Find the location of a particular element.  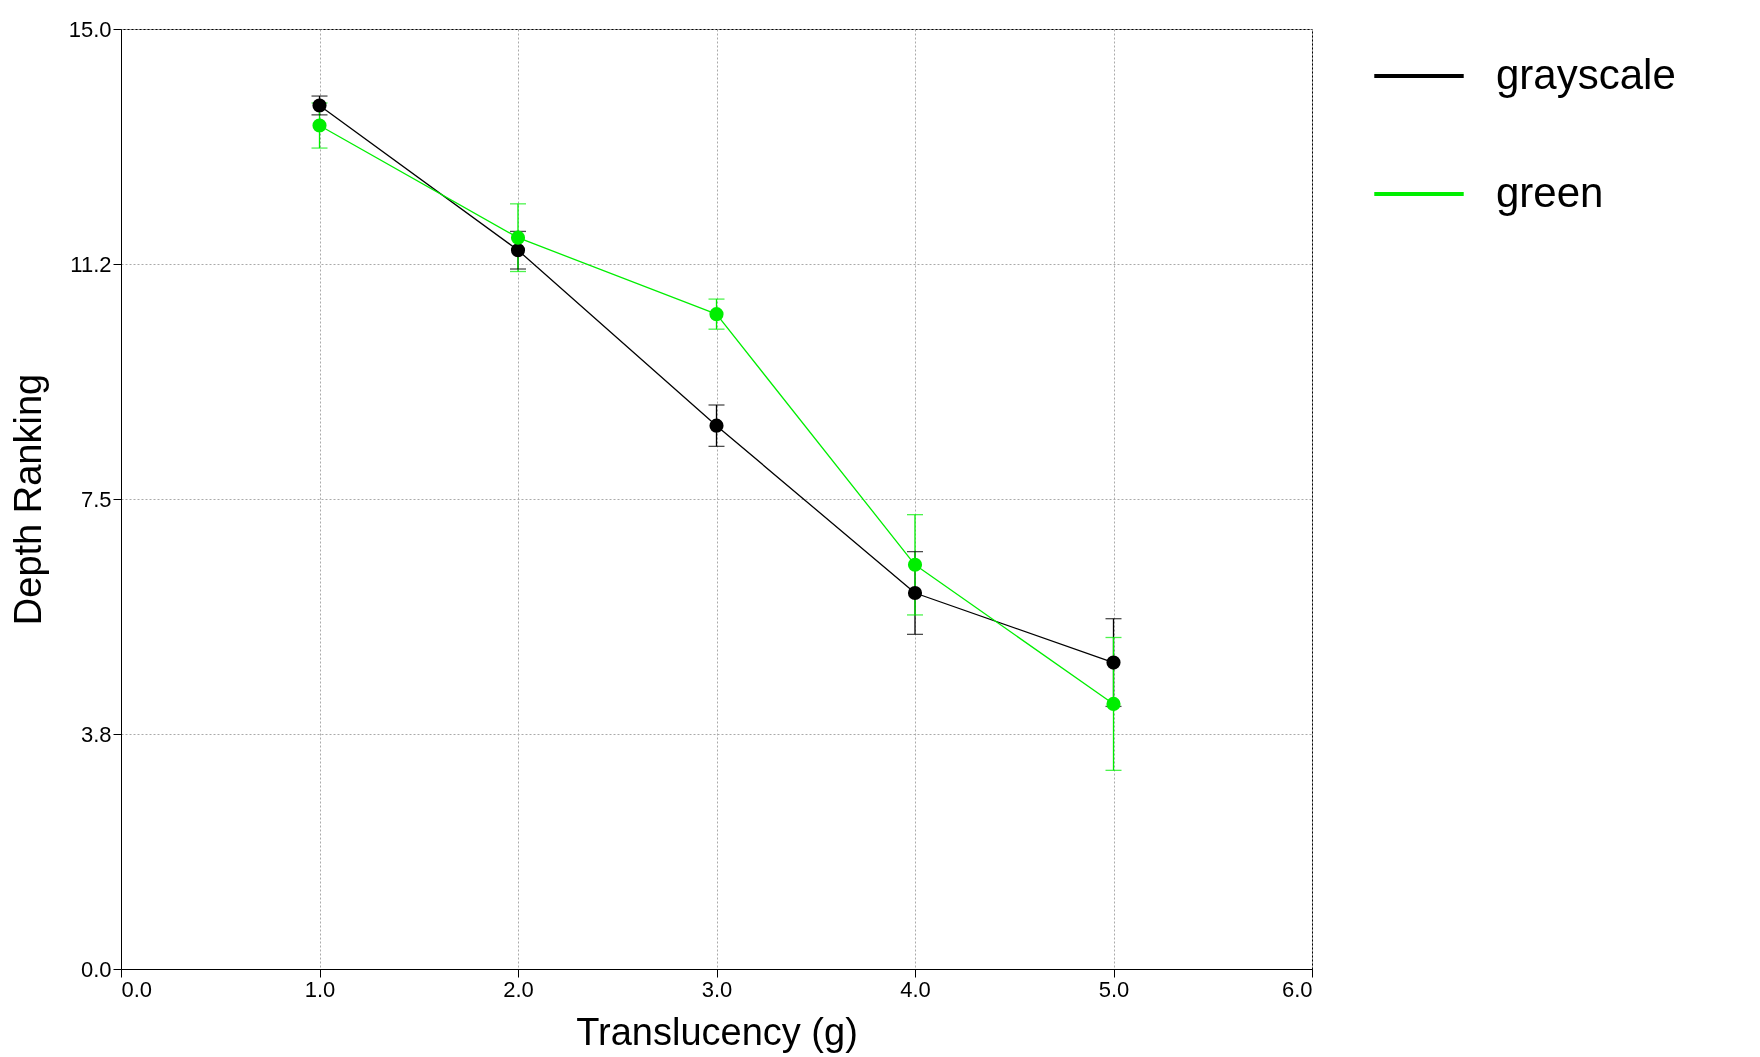

legend-label: grayscale is located at coordinates (1586, 74).